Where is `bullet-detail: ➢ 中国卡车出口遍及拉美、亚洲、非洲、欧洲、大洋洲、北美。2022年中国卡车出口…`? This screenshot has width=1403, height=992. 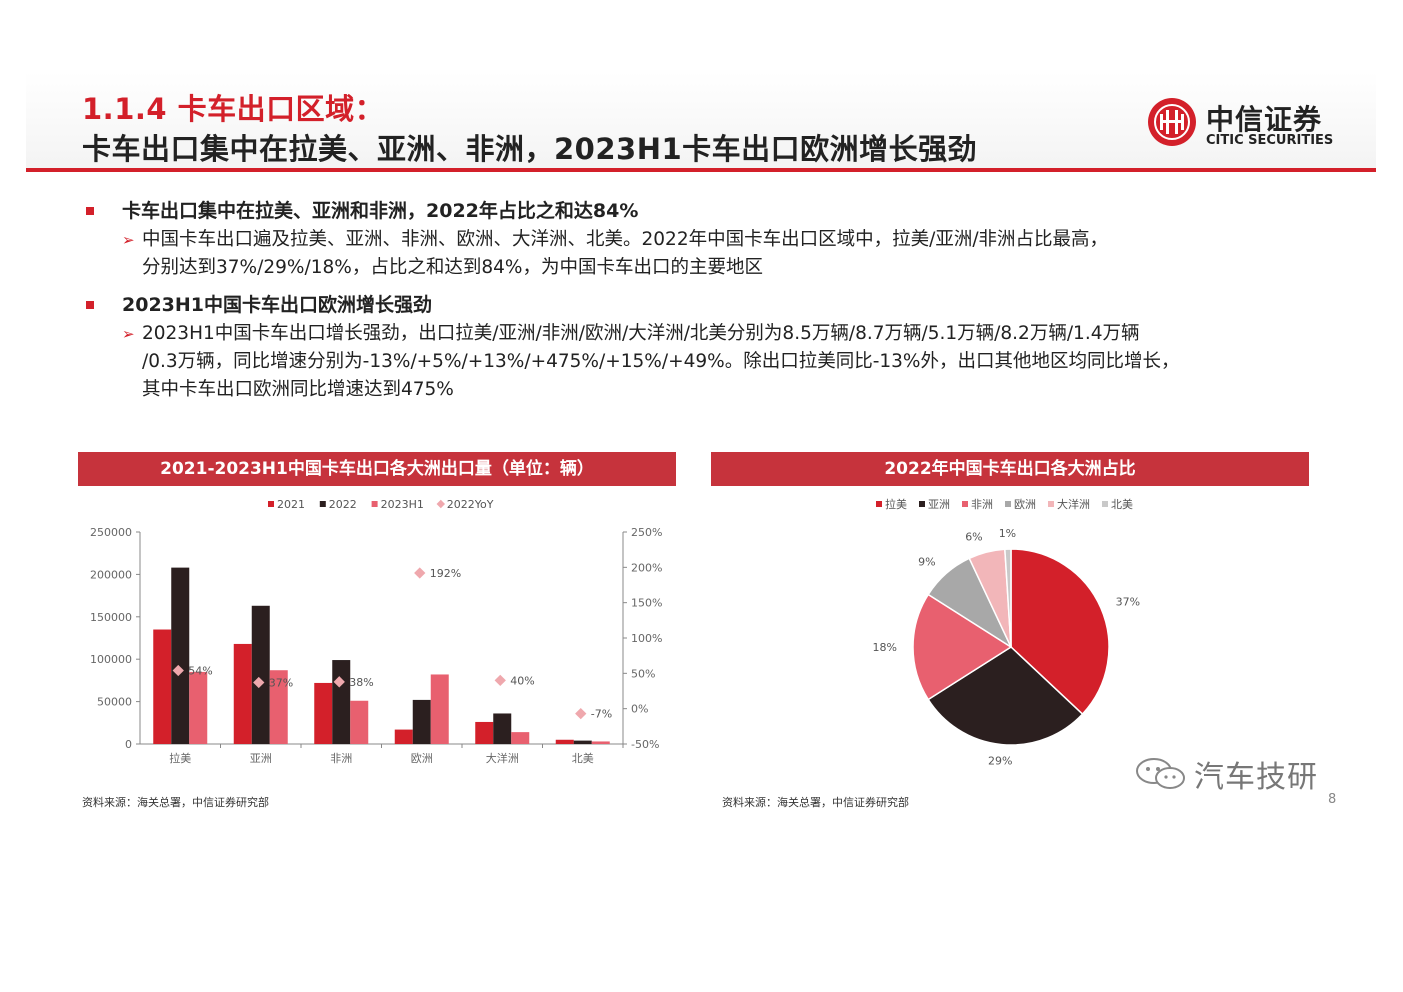
bullet-detail: ➢ 中国卡车出口遍及拉美、亚洲、非洲、欧洲、大洋洲、北美。2022年中国卡车出口… is located at coordinates (712, 254).